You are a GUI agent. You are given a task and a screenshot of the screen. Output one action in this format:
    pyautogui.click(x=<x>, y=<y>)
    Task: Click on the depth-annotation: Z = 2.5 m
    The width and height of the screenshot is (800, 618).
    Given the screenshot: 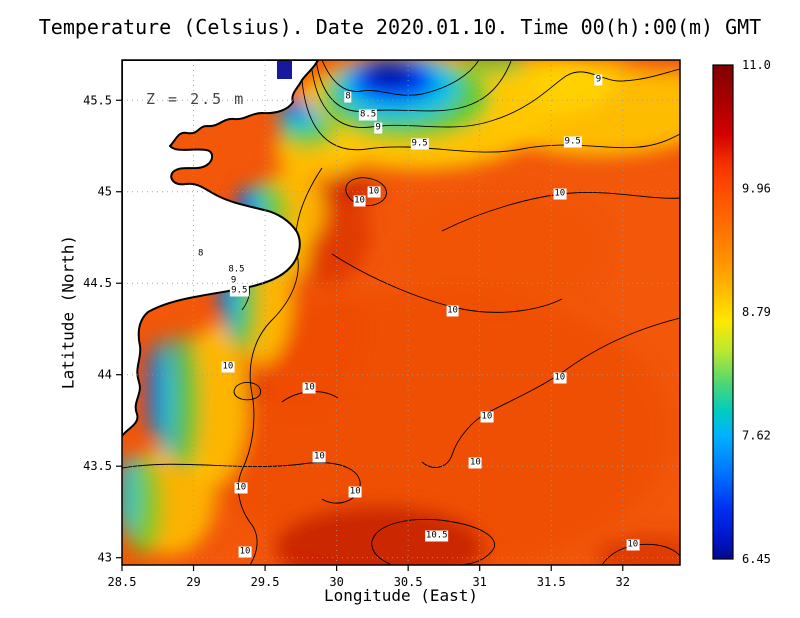 What is the action you would take?
    pyautogui.click(x=196, y=99)
    